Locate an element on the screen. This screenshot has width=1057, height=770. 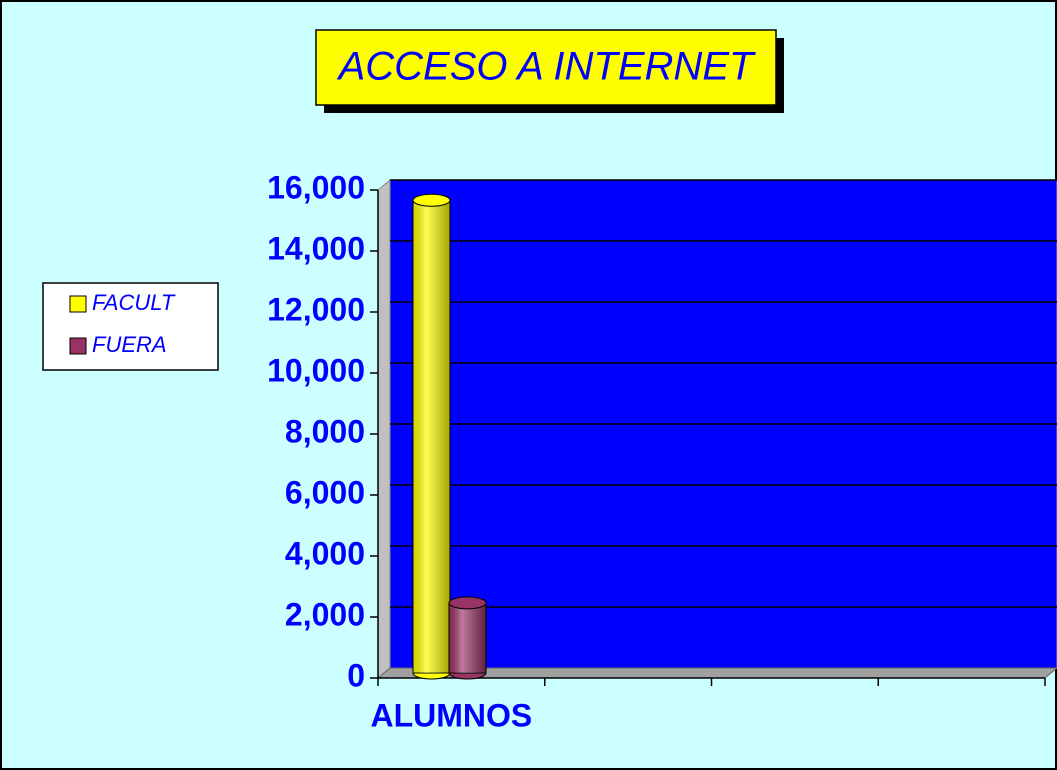
chart-title: ACCESO A INTERNET is located at coordinates (546, 67).